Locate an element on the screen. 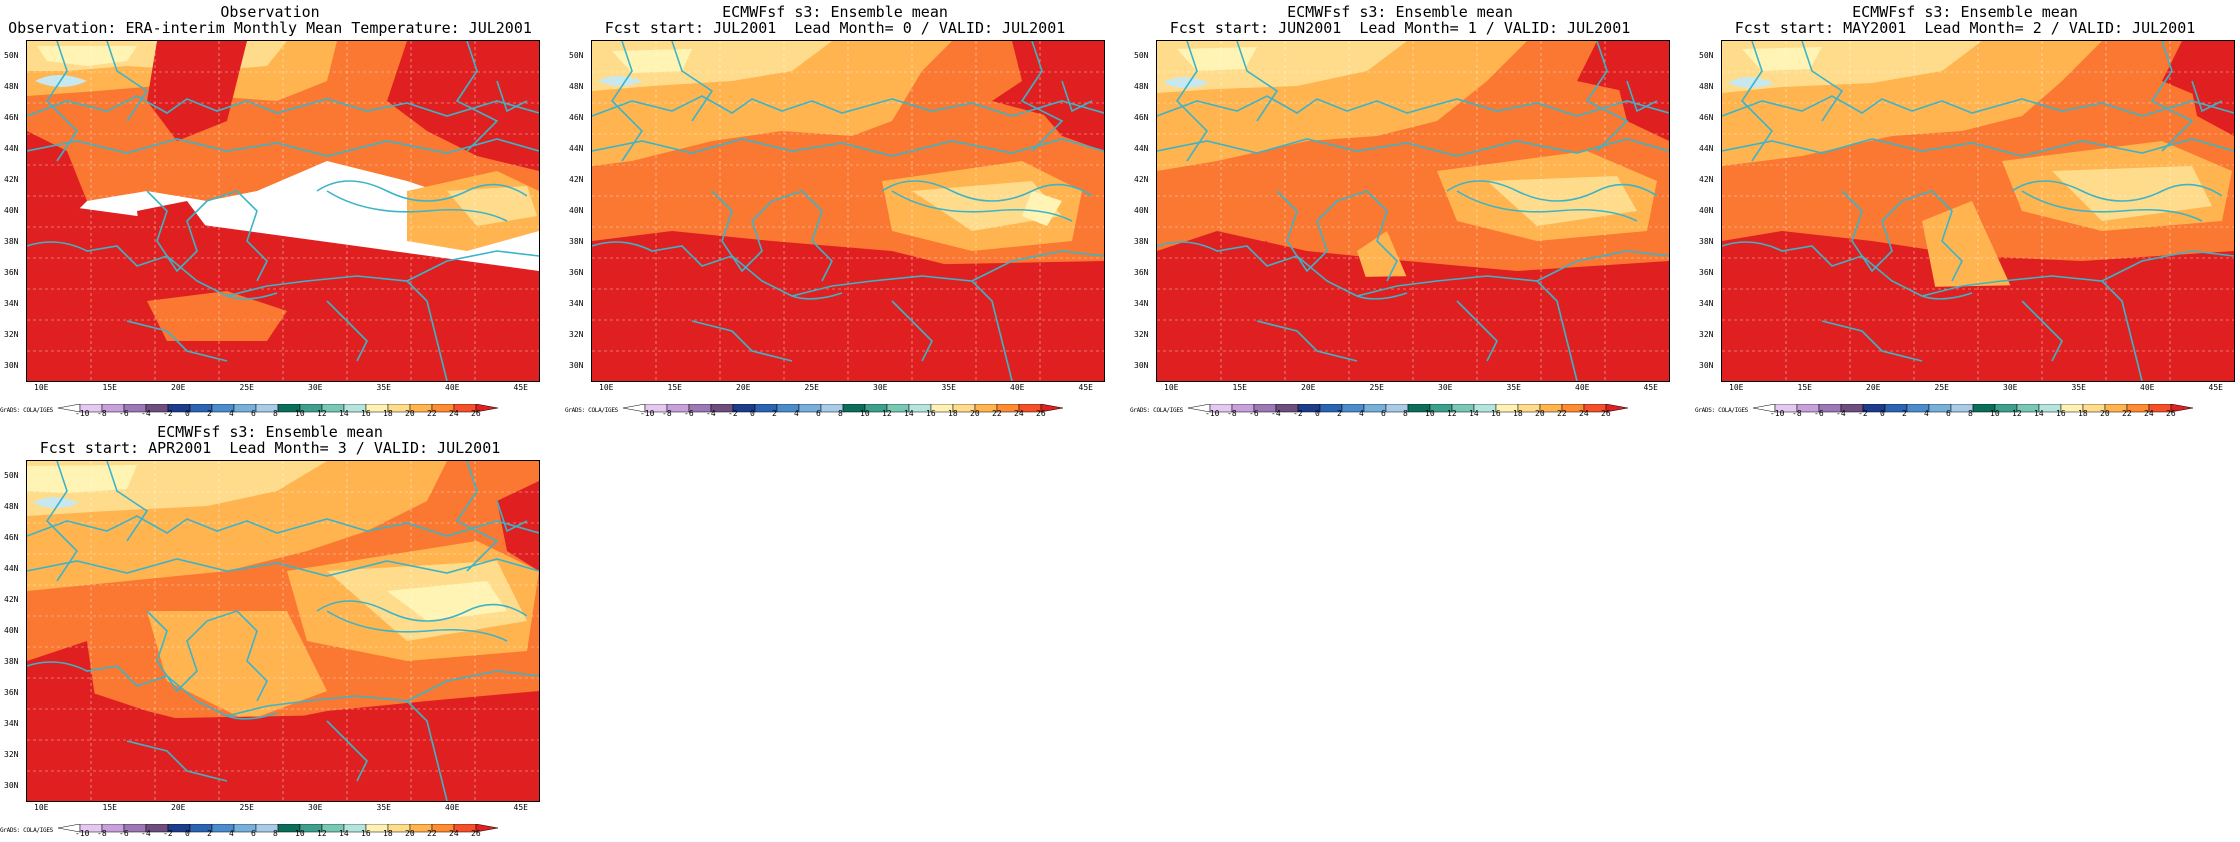  lat-label: 40N is located at coordinates (576, 210).